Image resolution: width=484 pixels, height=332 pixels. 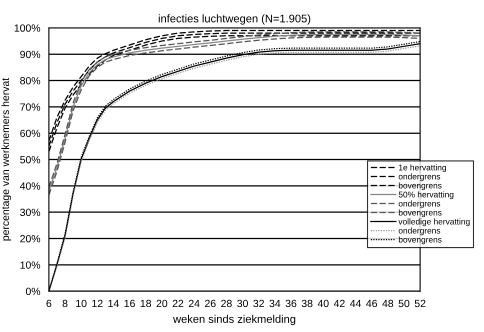 I want to click on x-tick-label: 44, so click(x=356, y=304).